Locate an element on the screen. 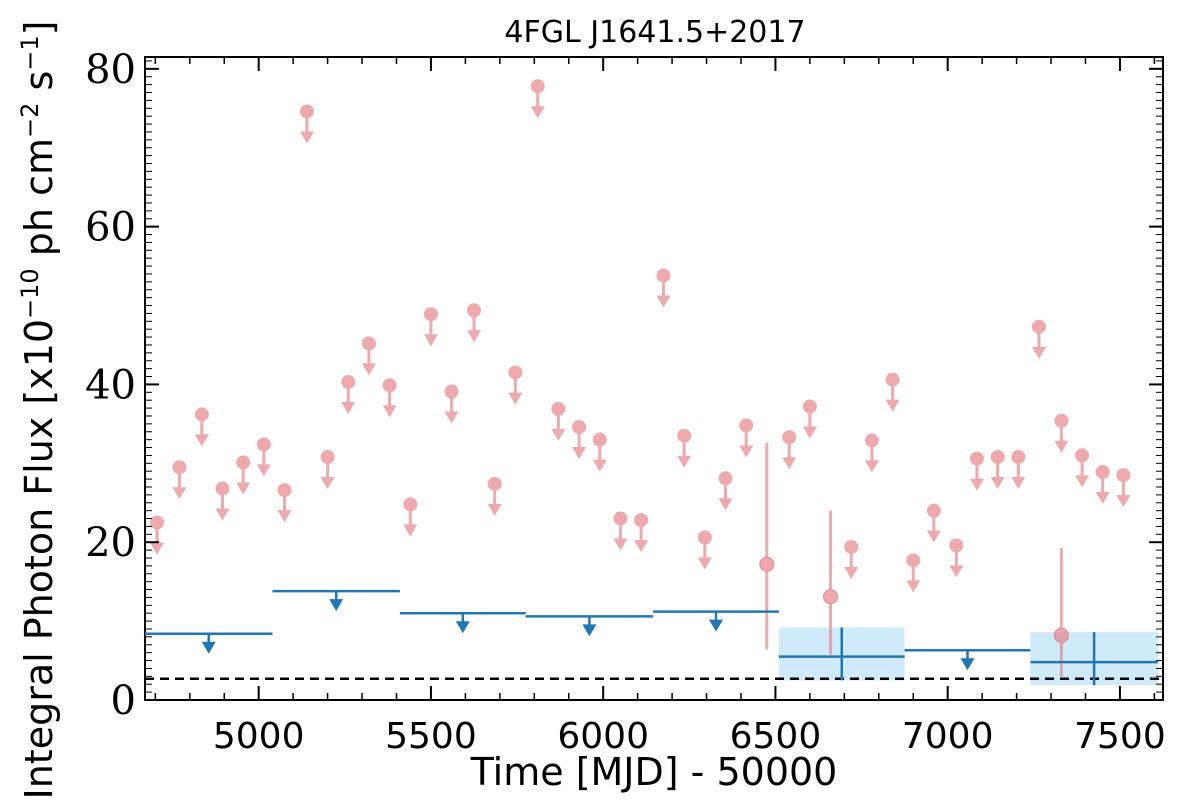 Image resolution: width=1200 pixels, height=800 pixels. y-axis-label-close: ] is located at coordinates (39, 28).